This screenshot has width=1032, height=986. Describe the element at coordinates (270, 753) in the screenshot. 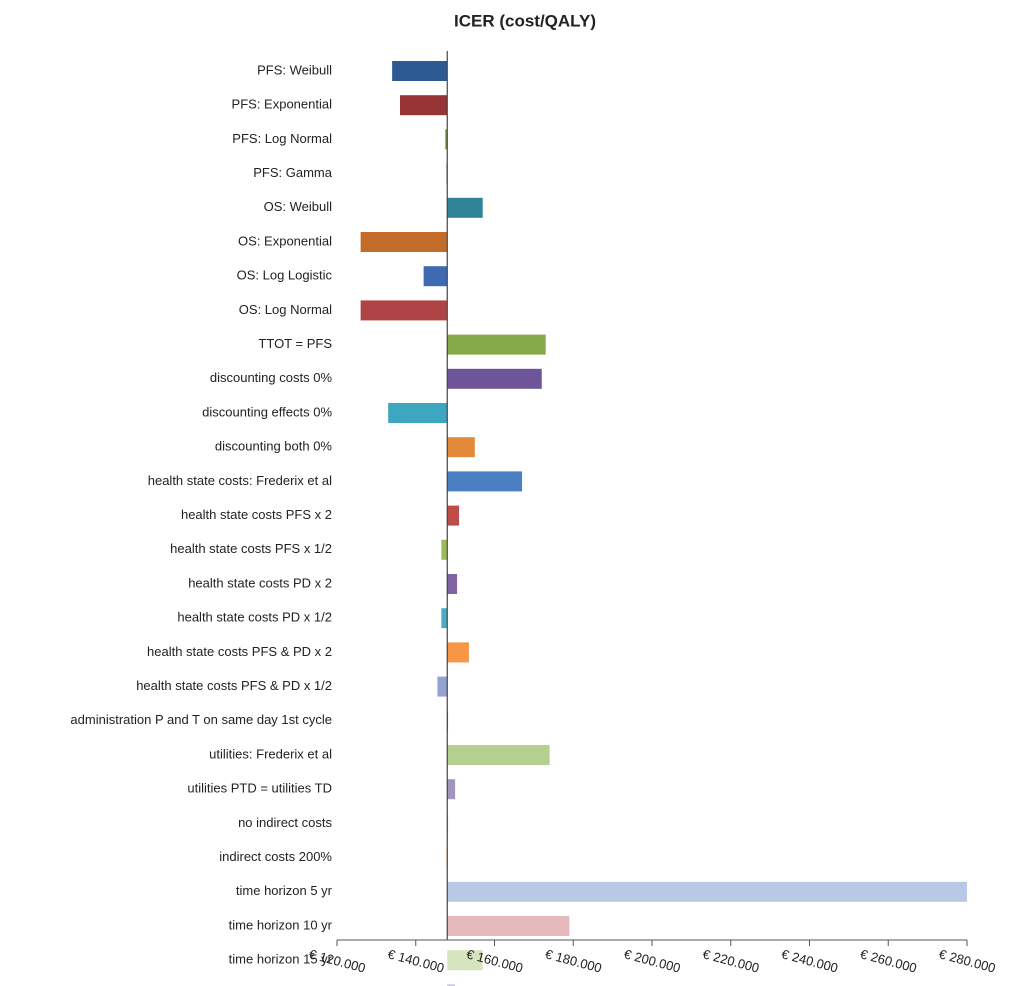

I see `category-label: utilities: Frederix et al` at that location.